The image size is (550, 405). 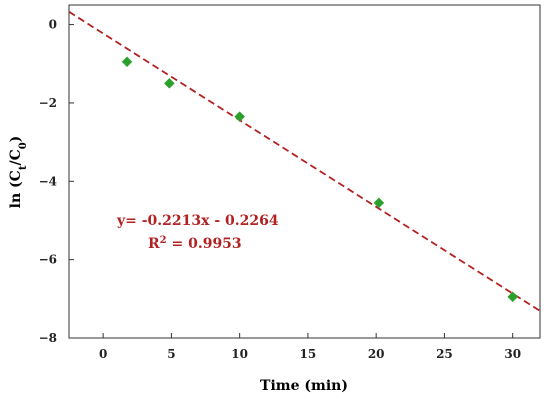 What do you see at coordinates (154, 244) in the screenshot?
I see `r-squared-prefix: R` at bounding box center [154, 244].